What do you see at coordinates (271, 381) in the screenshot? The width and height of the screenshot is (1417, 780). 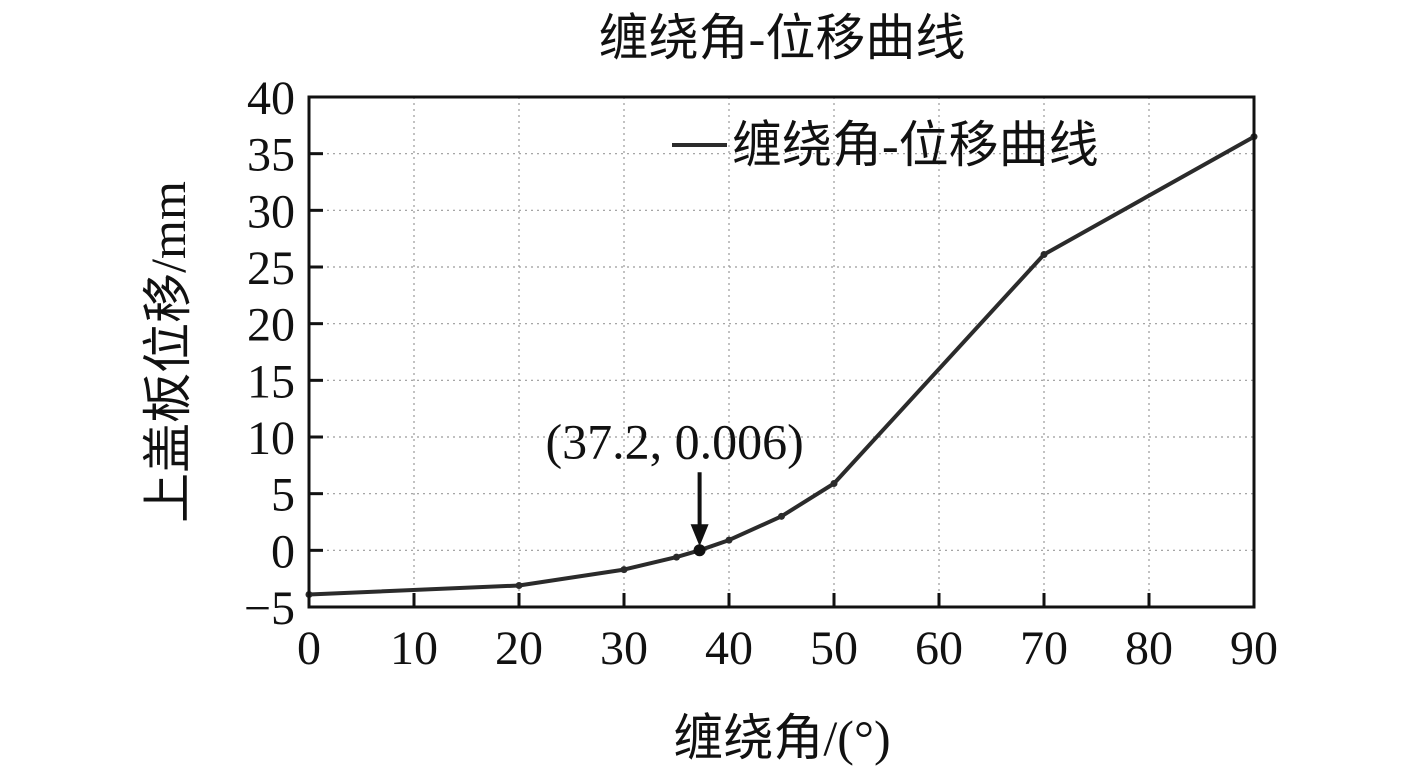 I see `y-tick-label: 15` at bounding box center [271, 381].